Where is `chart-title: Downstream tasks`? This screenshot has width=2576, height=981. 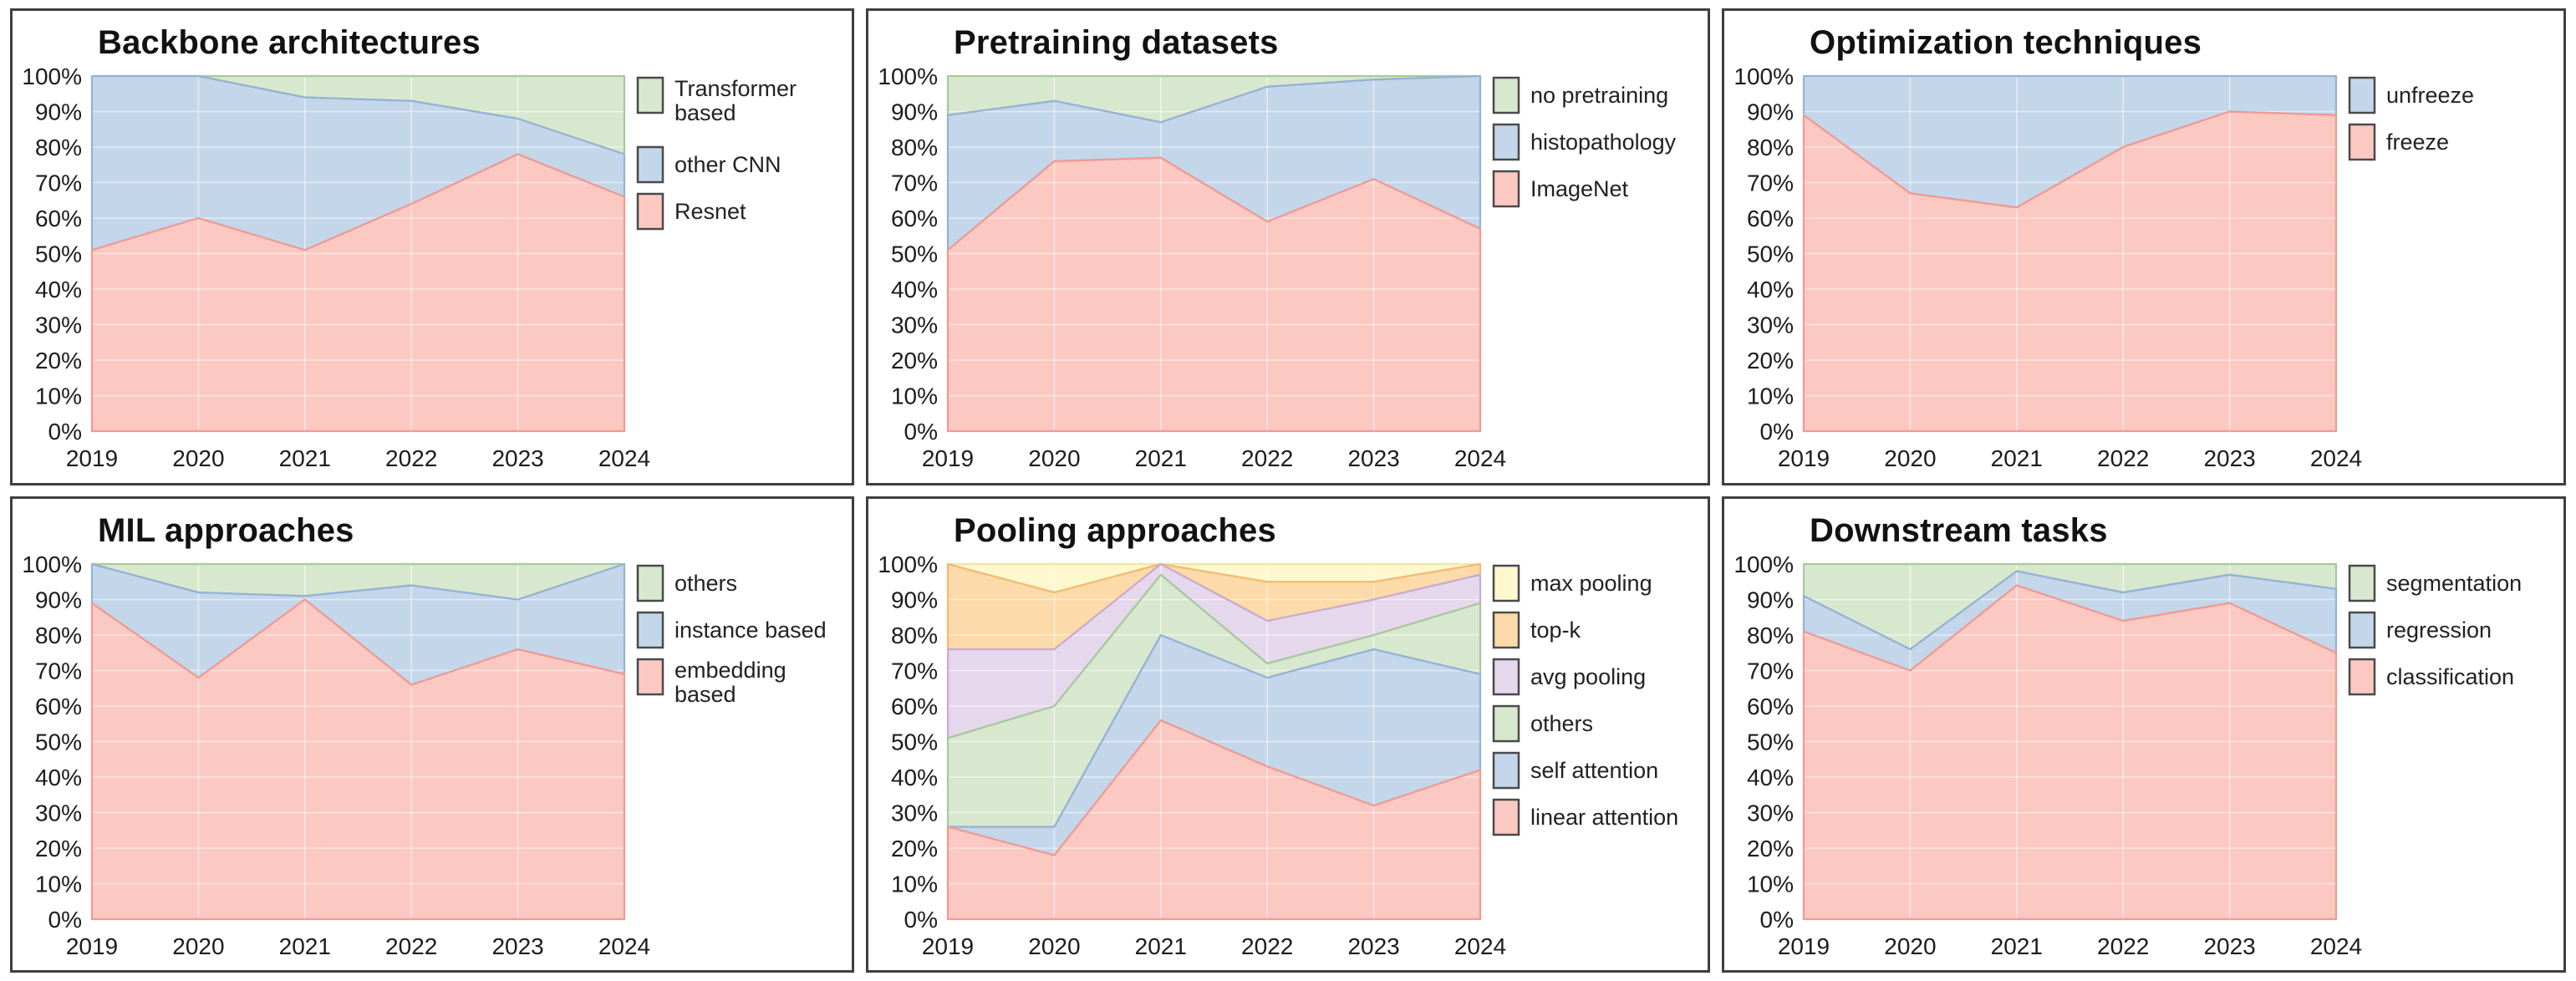
chart-title: Downstream tasks is located at coordinates (1959, 530).